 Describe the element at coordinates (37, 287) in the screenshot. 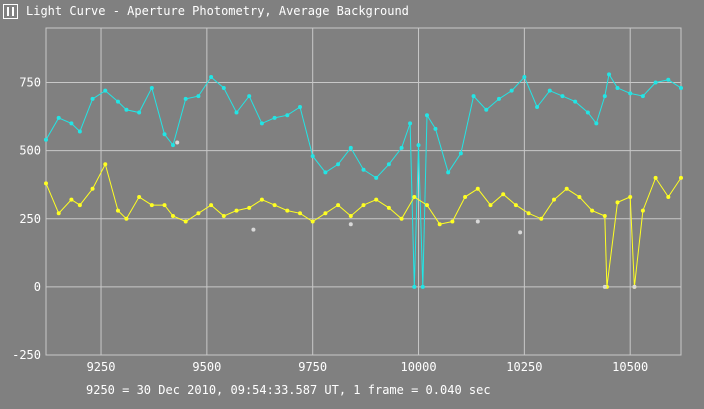

I see `y-tick-label: 0` at that location.